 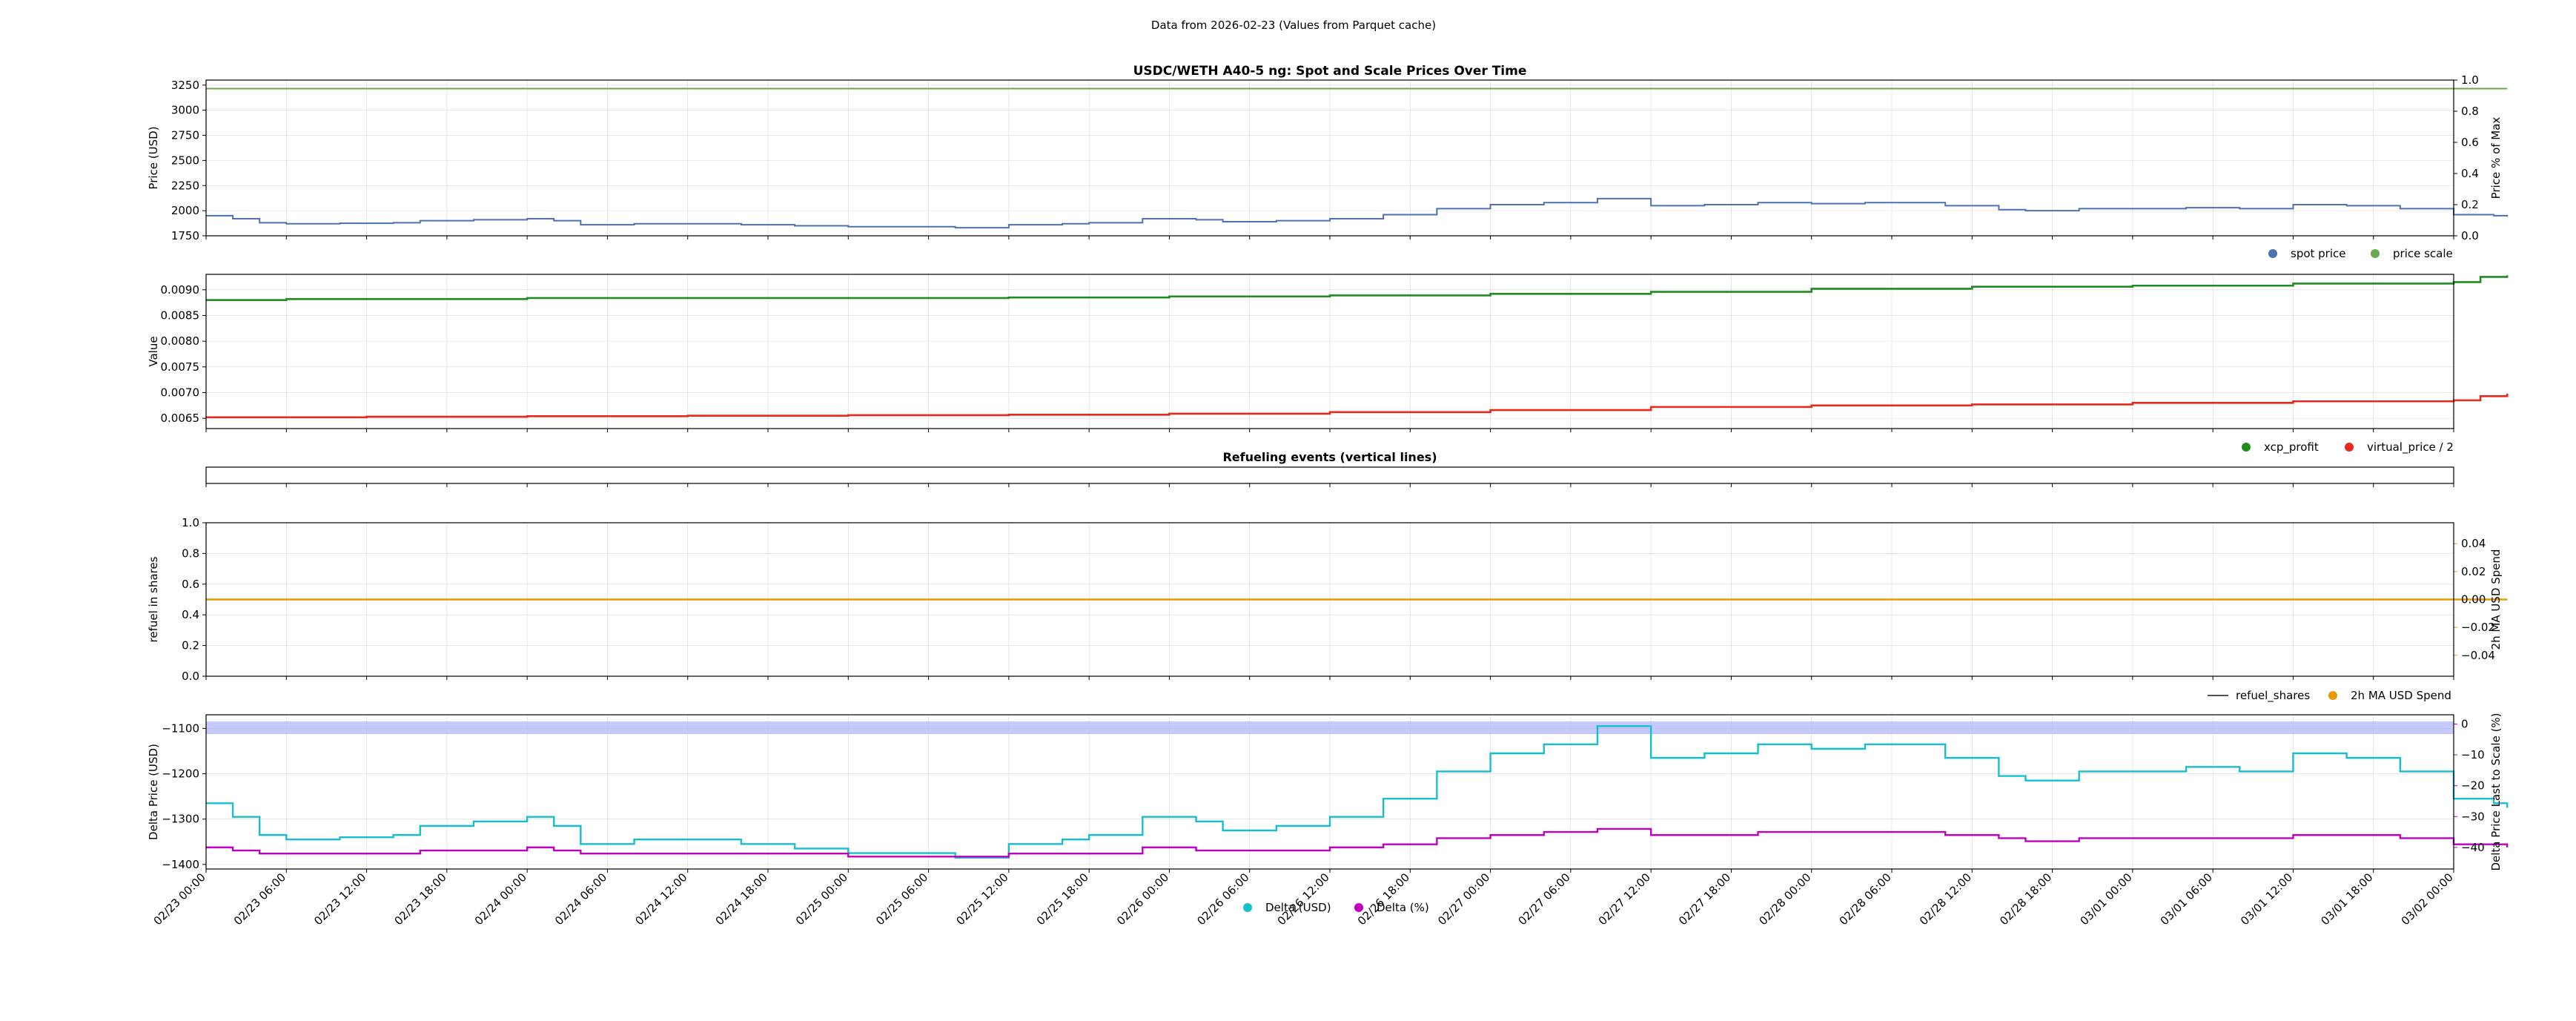 I want to click on y-tick-label: 2750, so click(x=185, y=135).